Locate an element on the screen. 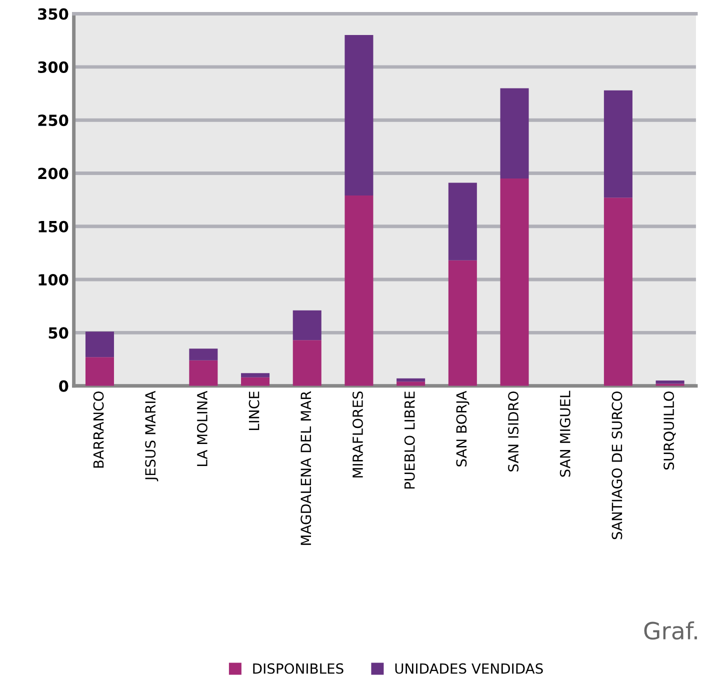 The width and height of the screenshot is (703, 689). x-tick-label: SAN BORJA is located at coordinates (463, 428).